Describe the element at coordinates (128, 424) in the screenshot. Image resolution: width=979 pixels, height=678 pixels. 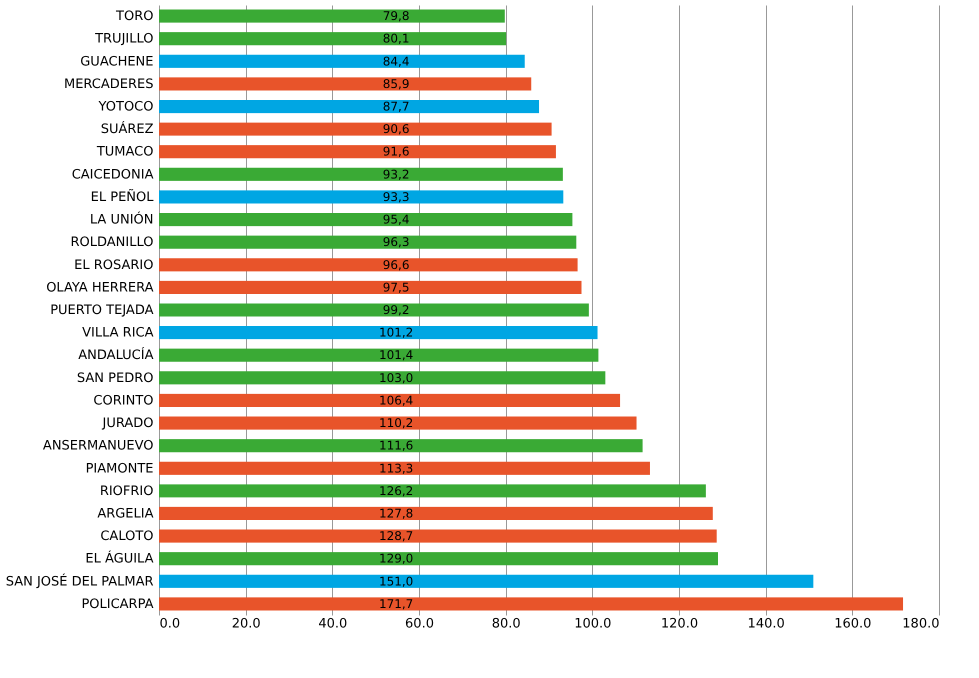
I see `y-tick-label: JURADO` at that location.